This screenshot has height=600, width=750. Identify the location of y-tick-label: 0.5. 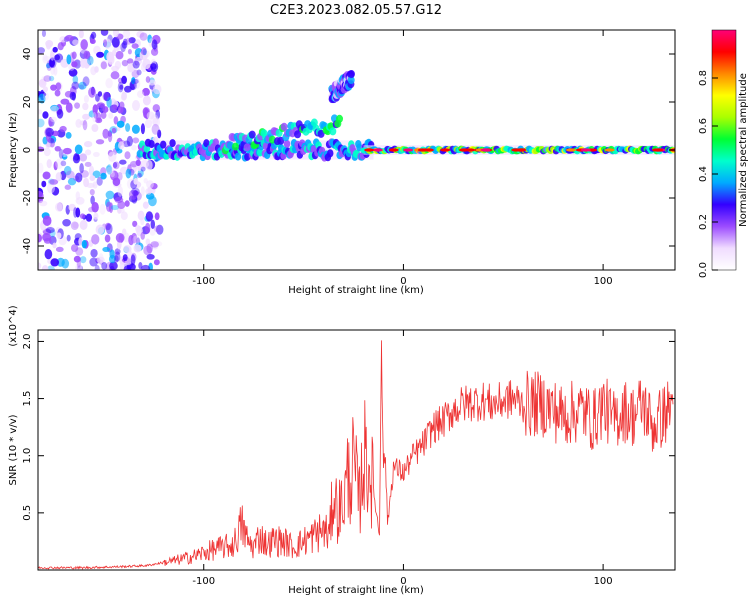
(27, 513).